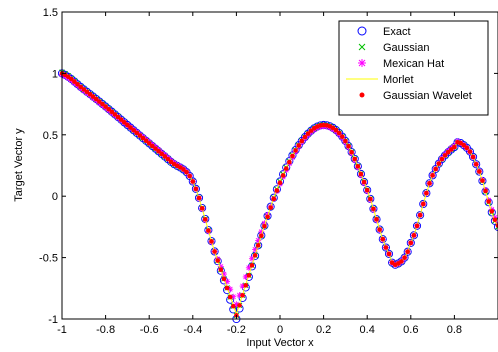 Image resolution: width=498 pixels, height=352 pixels. What do you see at coordinates (236, 330) in the screenshot?
I see `x-tick-label: -0.2` at bounding box center [236, 330].